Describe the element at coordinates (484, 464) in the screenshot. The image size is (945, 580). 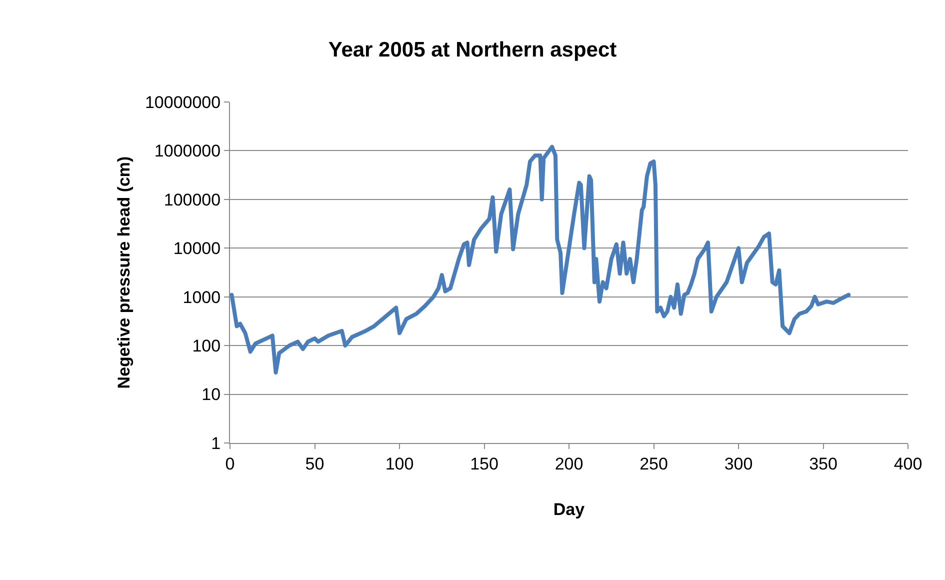
I see `x-tick-label: 150` at that location.